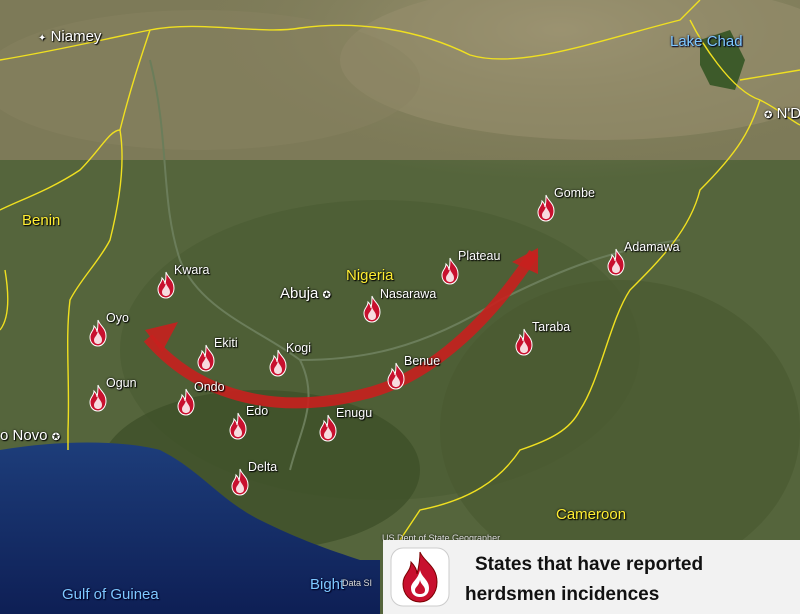  I want to click on city-label-abuja: Abuja, so click(299, 293).